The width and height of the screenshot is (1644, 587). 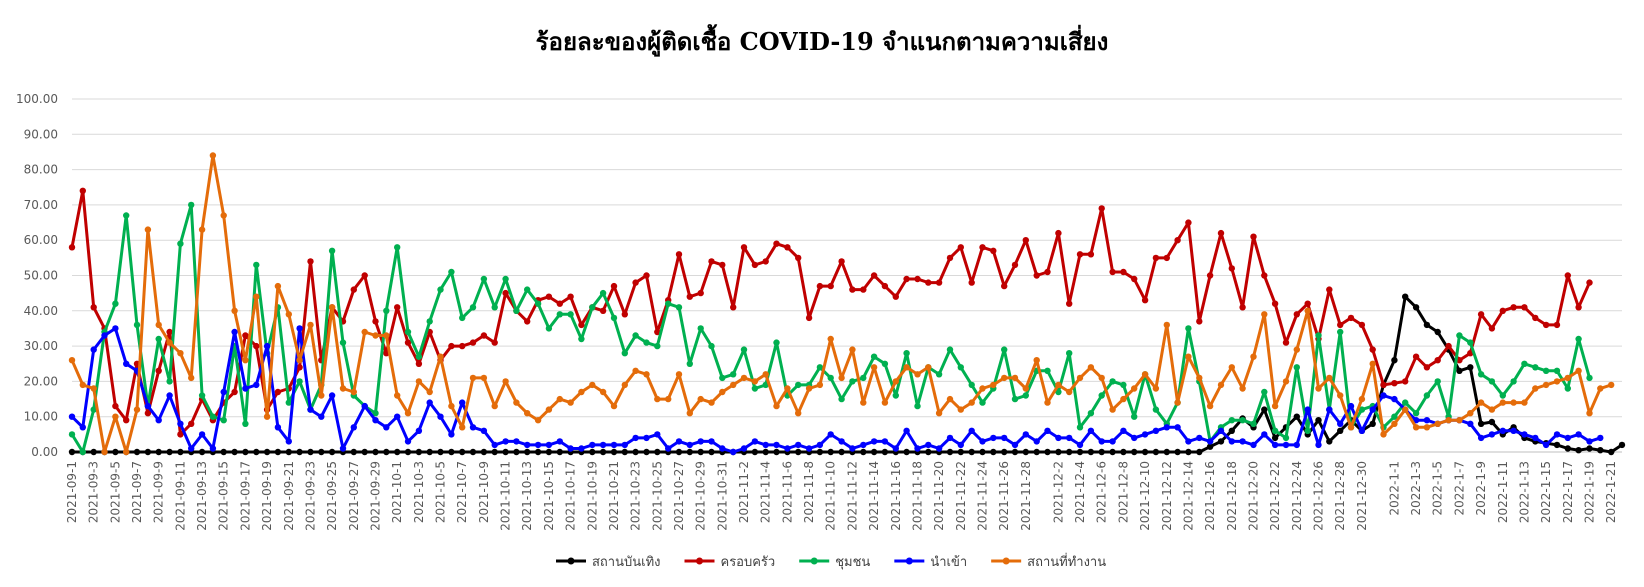 I want to click on x-tick-label: 2021-11-18, so click(x=917, y=496).